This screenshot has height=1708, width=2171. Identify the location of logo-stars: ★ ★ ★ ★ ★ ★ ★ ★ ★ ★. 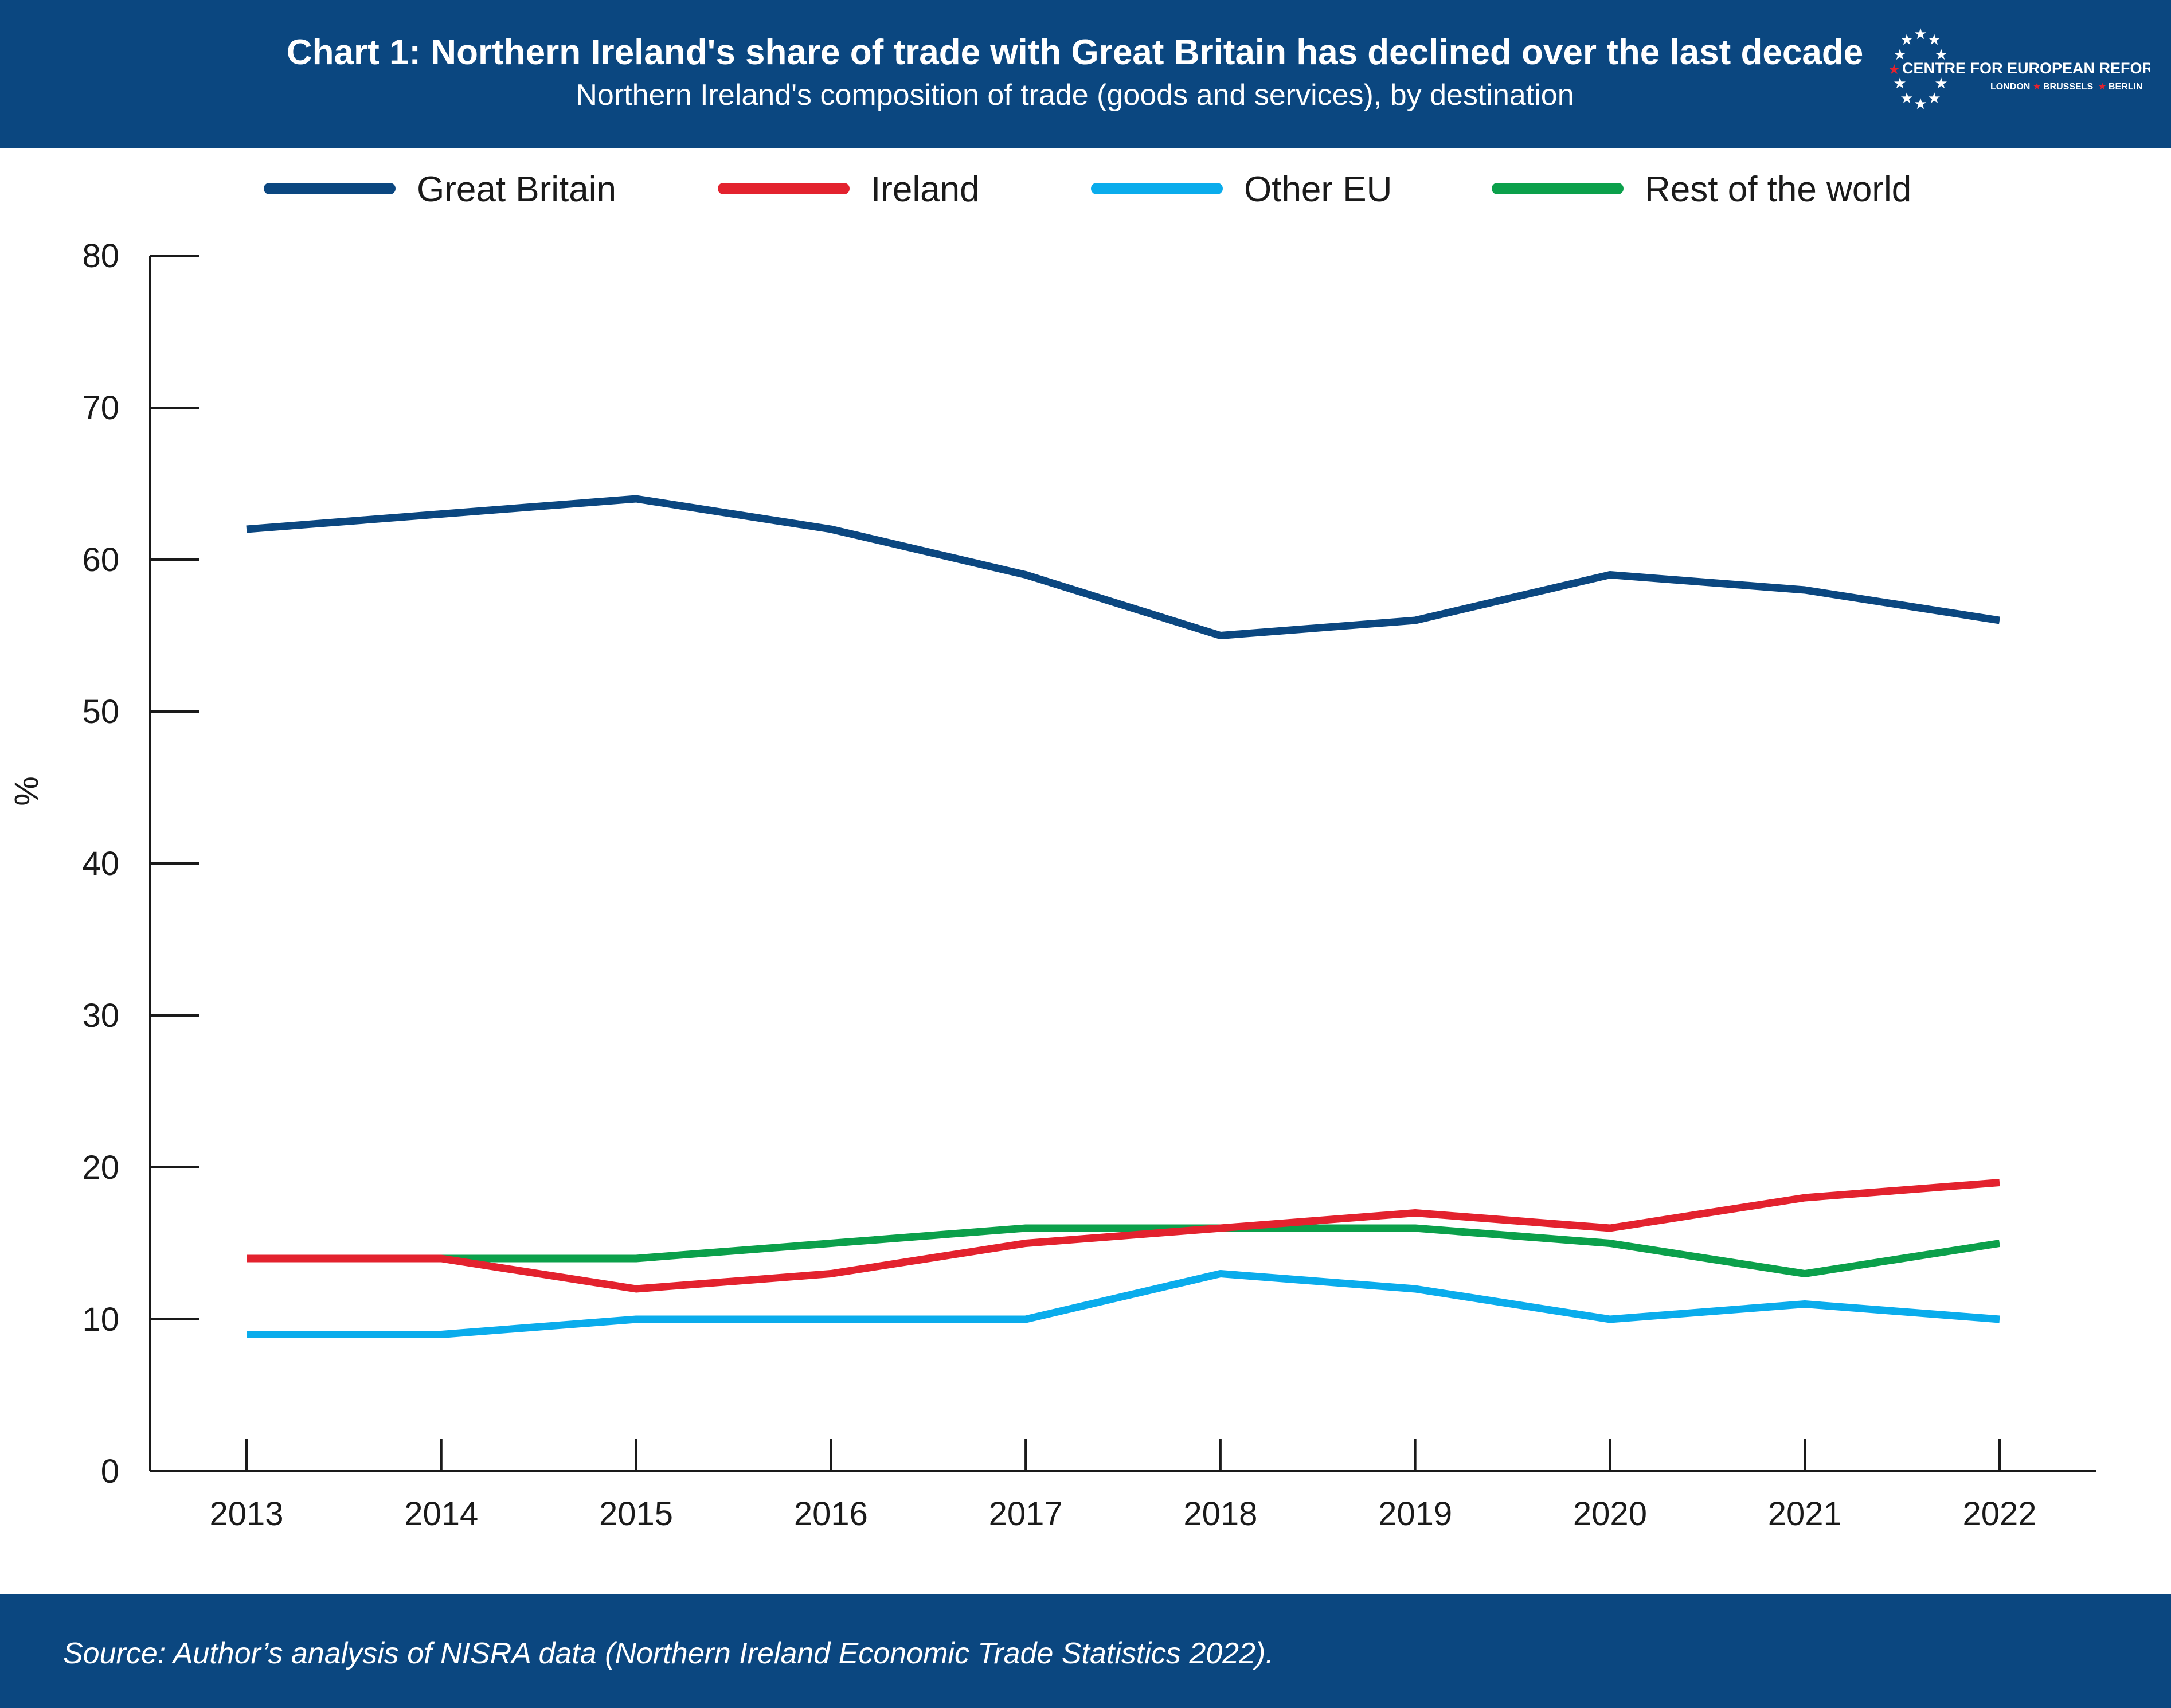
(1920, 69).